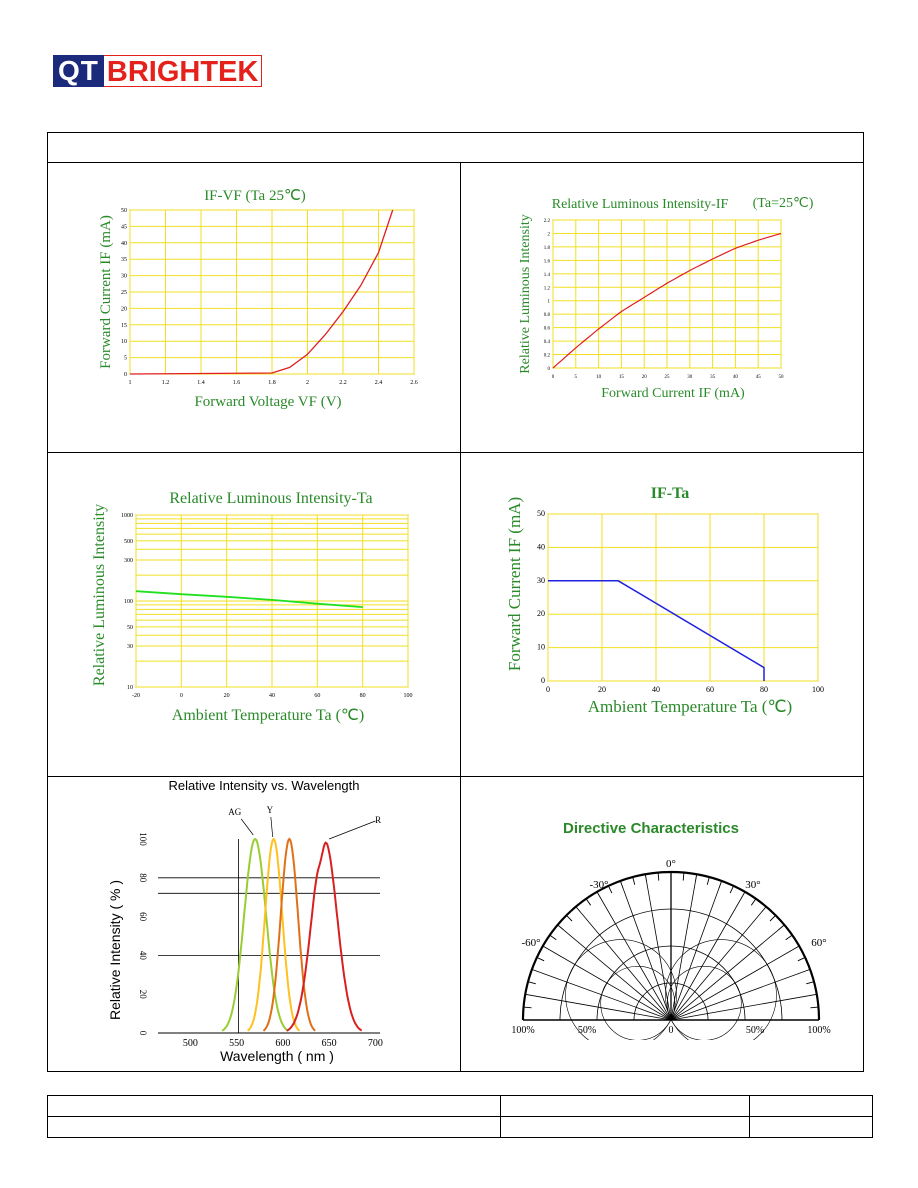 The image size is (918, 1188). I want to click on ifta-xtick: 0, so click(548, 689).